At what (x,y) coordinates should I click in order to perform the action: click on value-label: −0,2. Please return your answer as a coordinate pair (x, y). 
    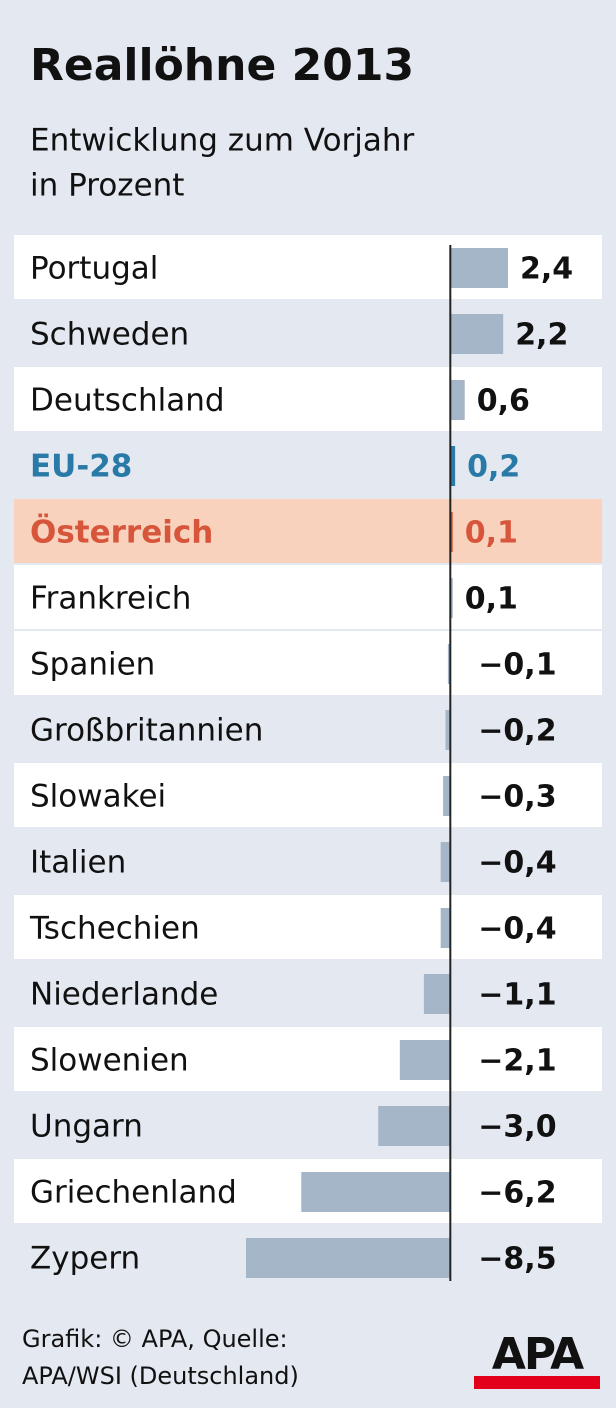
    Looking at the image, I should click on (517, 731).